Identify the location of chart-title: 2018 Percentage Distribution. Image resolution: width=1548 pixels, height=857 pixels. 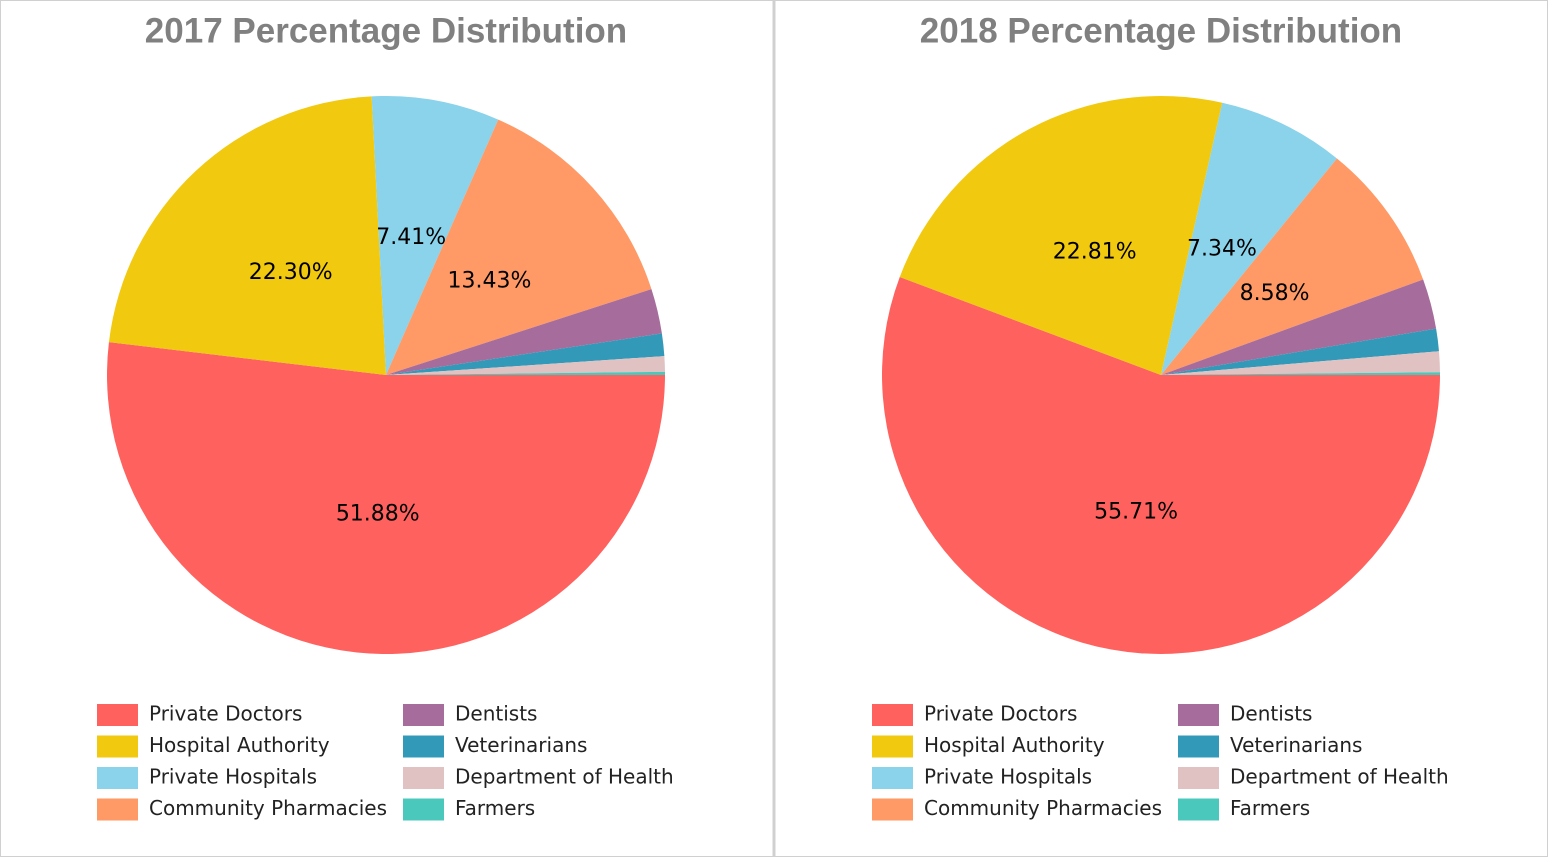
(1161, 30).